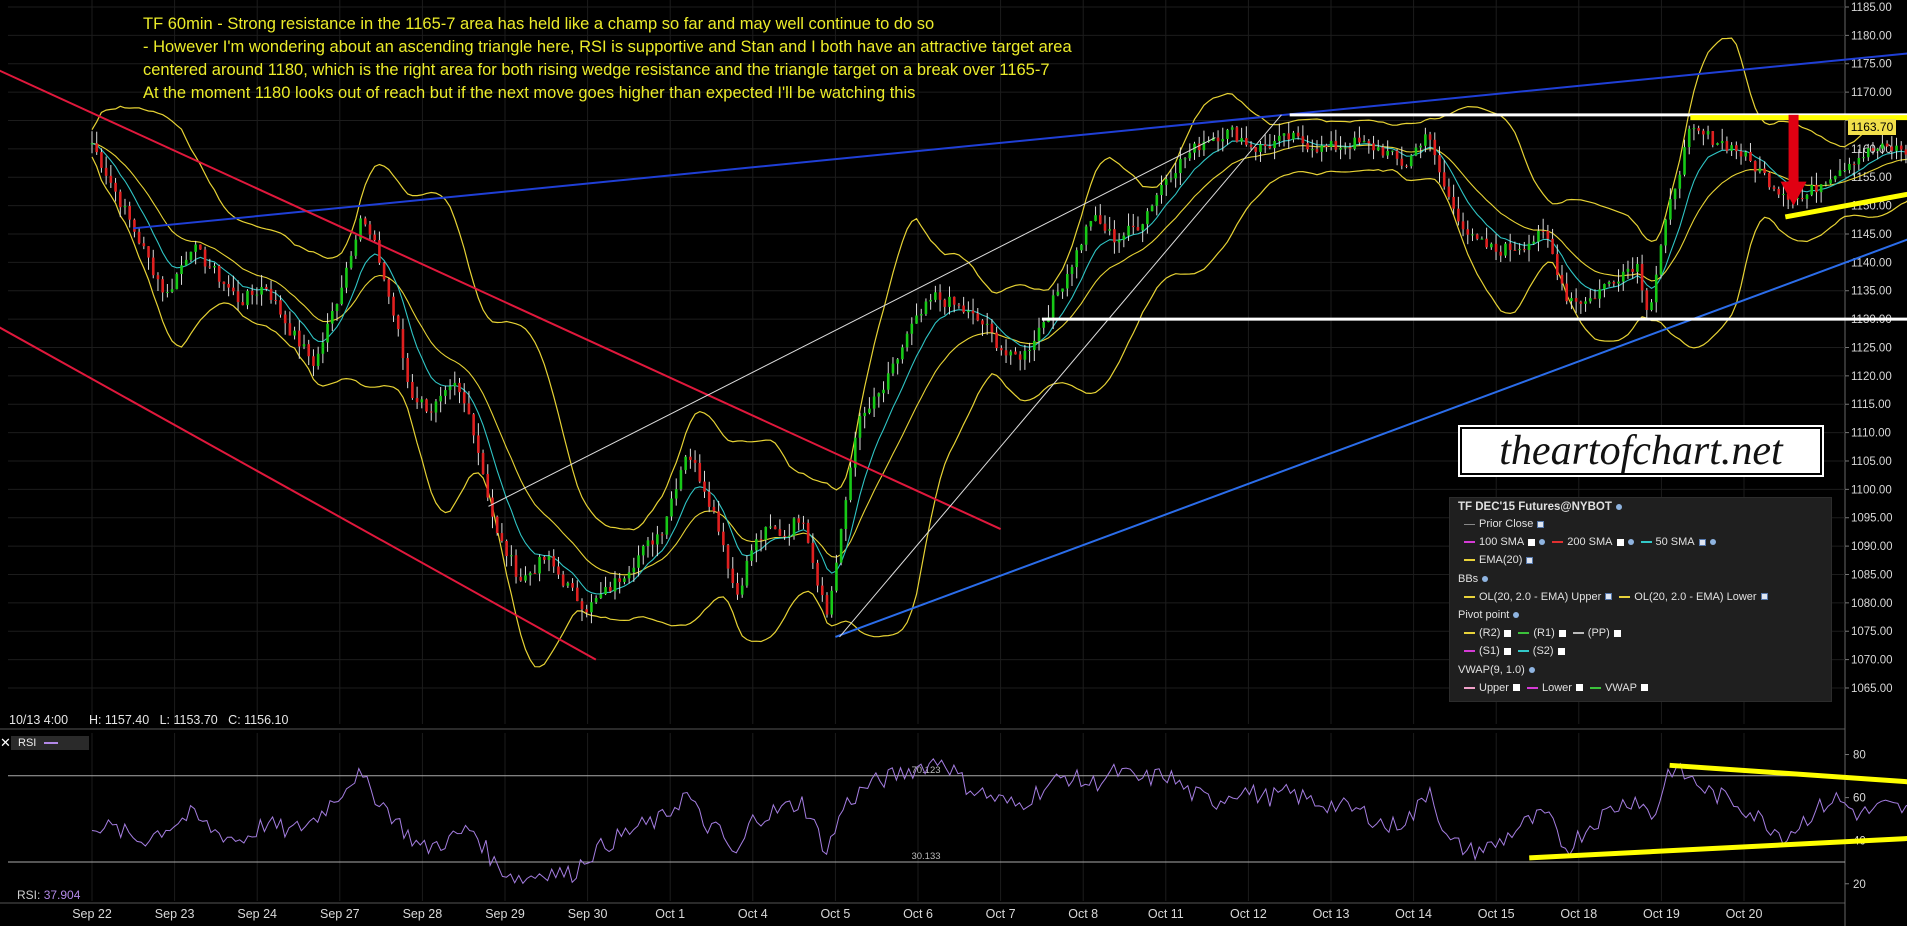 The width and height of the screenshot is (1907, 926). What do you see at coordinates (1617, 633) in the screenshot?
I see `pp-checkbox` at bounding box center [1617, 633].